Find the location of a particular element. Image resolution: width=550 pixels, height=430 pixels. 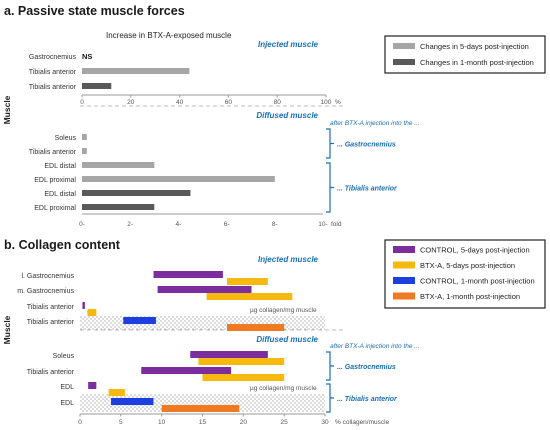

panel-b-tick-label: 25 is located at coordinates (285, 422).